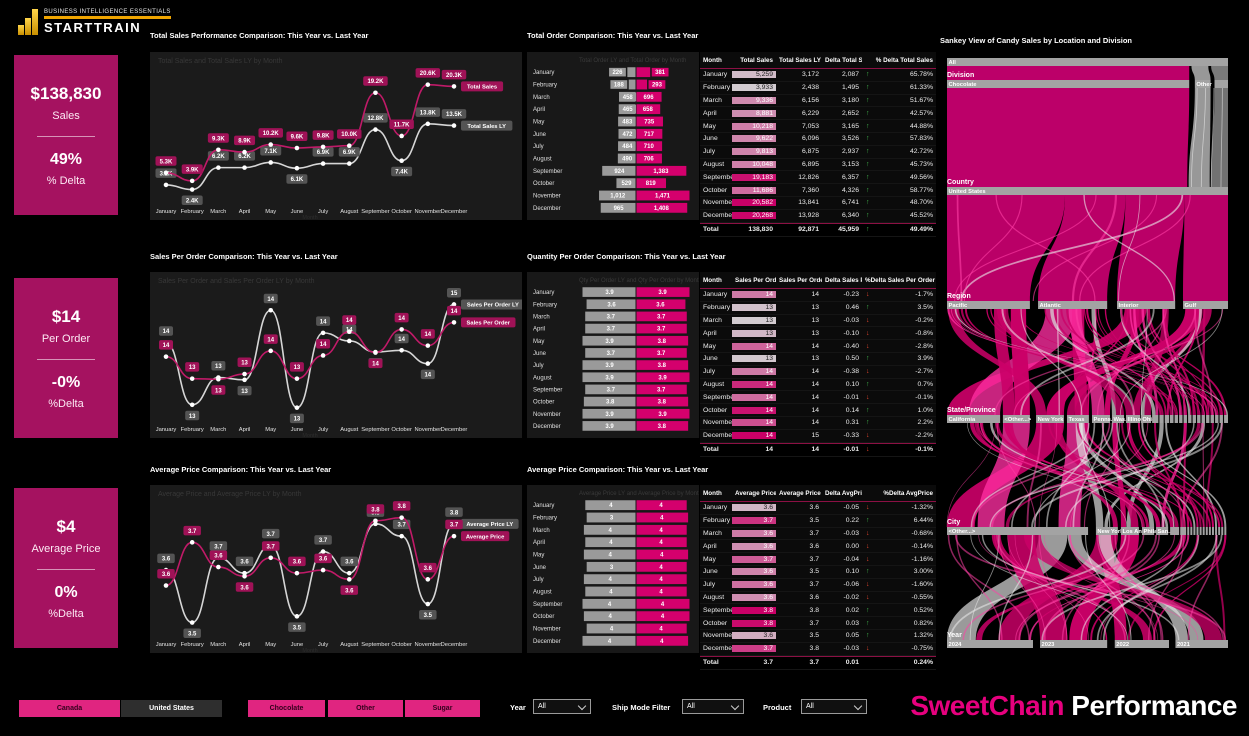 This screenshot has width=1249, height=736. I want to click on table-row: April 13 13 -0.10 ↓ -0.8%, so click(818, 334).